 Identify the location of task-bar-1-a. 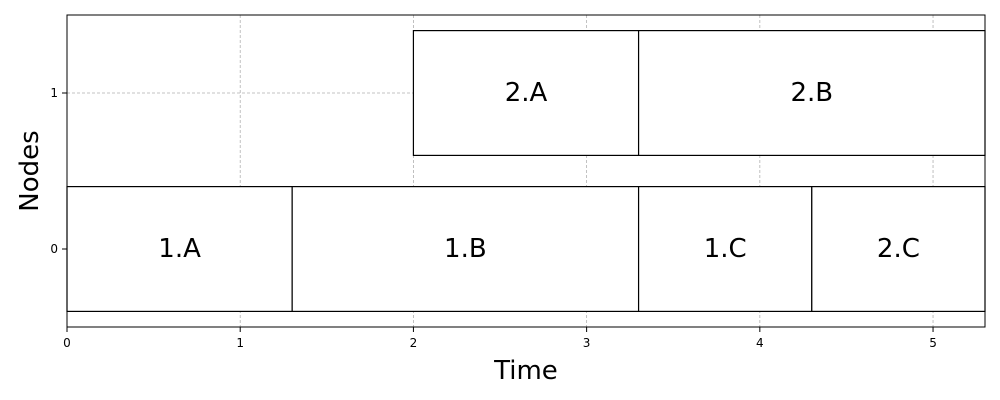
(179, 249).